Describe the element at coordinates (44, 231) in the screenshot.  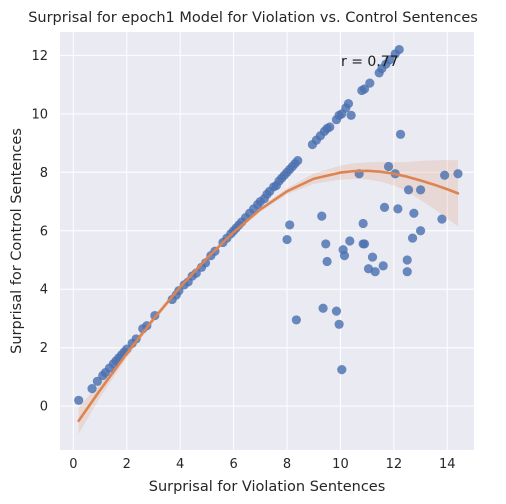
I see `y-tick-label: 6` at that location.